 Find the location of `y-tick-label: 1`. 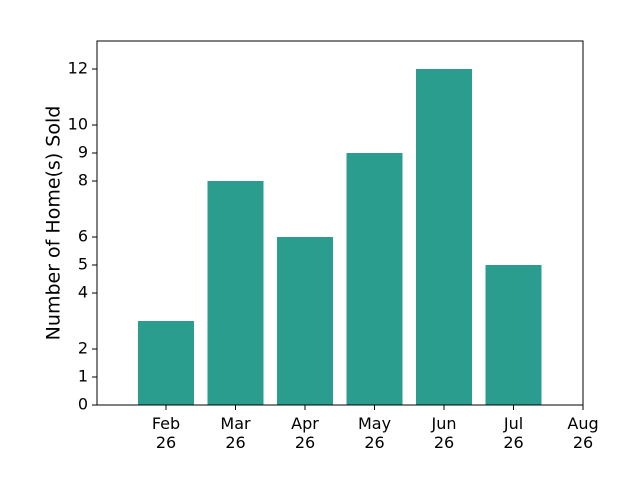

y-tick-label: 1 is located at coordinates (83, 376).